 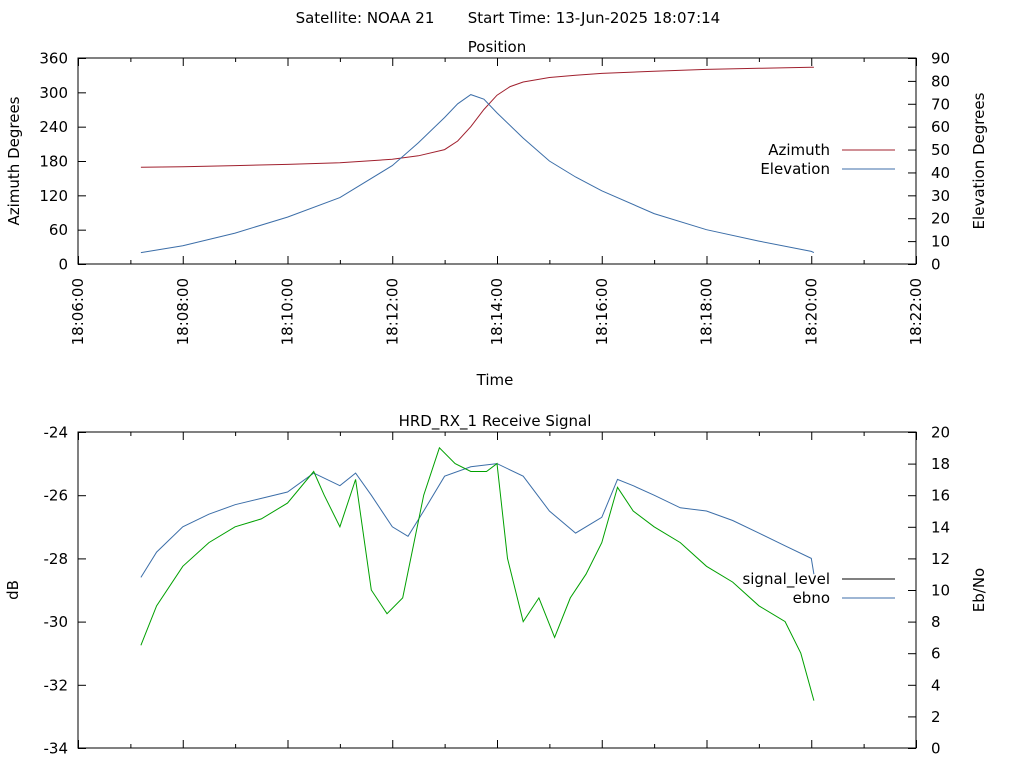 What do you see at coordinates (786, 579) in the screenshot?
I see `legend-label: signal_level` at bounding box center [786, 579].